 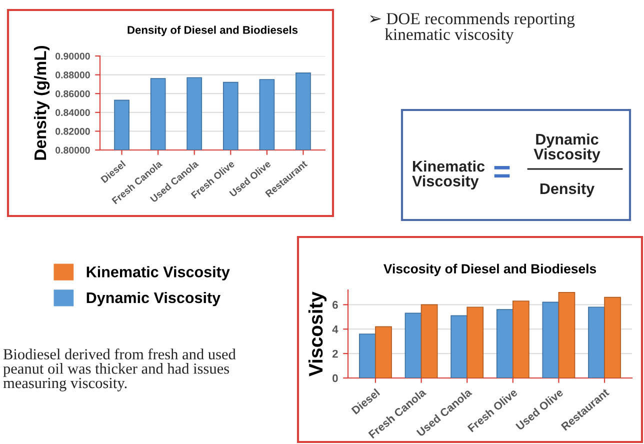 What do you see at coordinates (73, 131) in the screenshot?
I see `y-tick-label: 0.82000` at bounding box center [73, 131].